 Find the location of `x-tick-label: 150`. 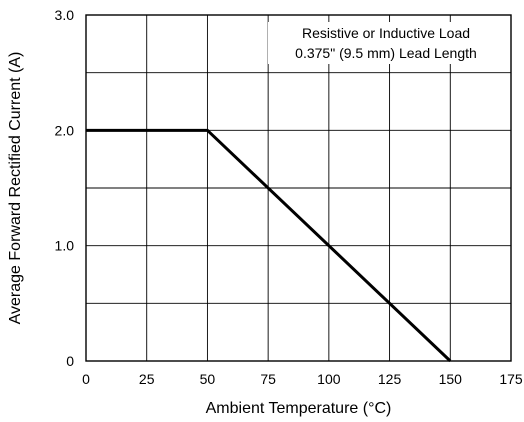

x-tick-label: 150 is located at coordinates (451, 379).